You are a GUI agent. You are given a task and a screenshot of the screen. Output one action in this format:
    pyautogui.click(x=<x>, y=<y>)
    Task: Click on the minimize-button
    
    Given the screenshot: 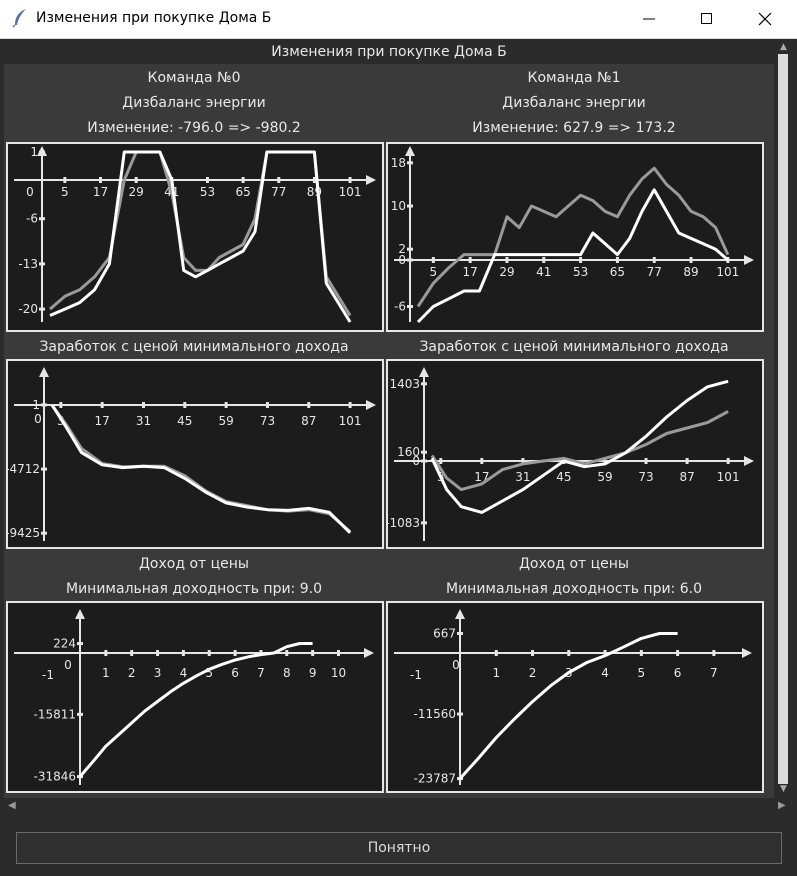 What is the action you would take?
    pyautogui.click(x=649, y=19)
    